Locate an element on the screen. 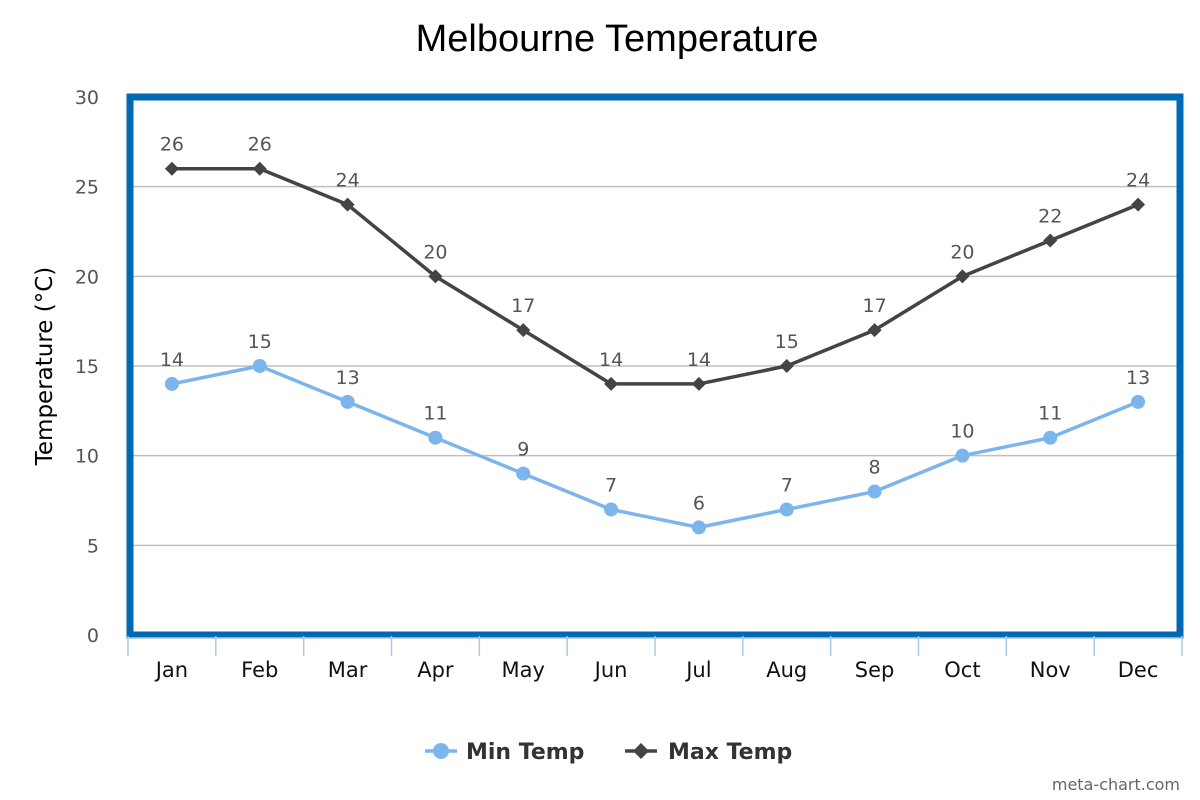 This screenshot has width=1200, height=800. x-tick-label: Apr is located at coordinates (435, 670).